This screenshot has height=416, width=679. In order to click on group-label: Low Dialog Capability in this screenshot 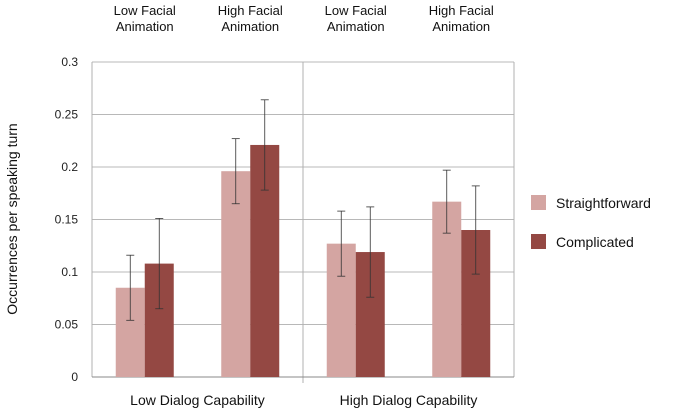, I will do `click(197, 400)`.